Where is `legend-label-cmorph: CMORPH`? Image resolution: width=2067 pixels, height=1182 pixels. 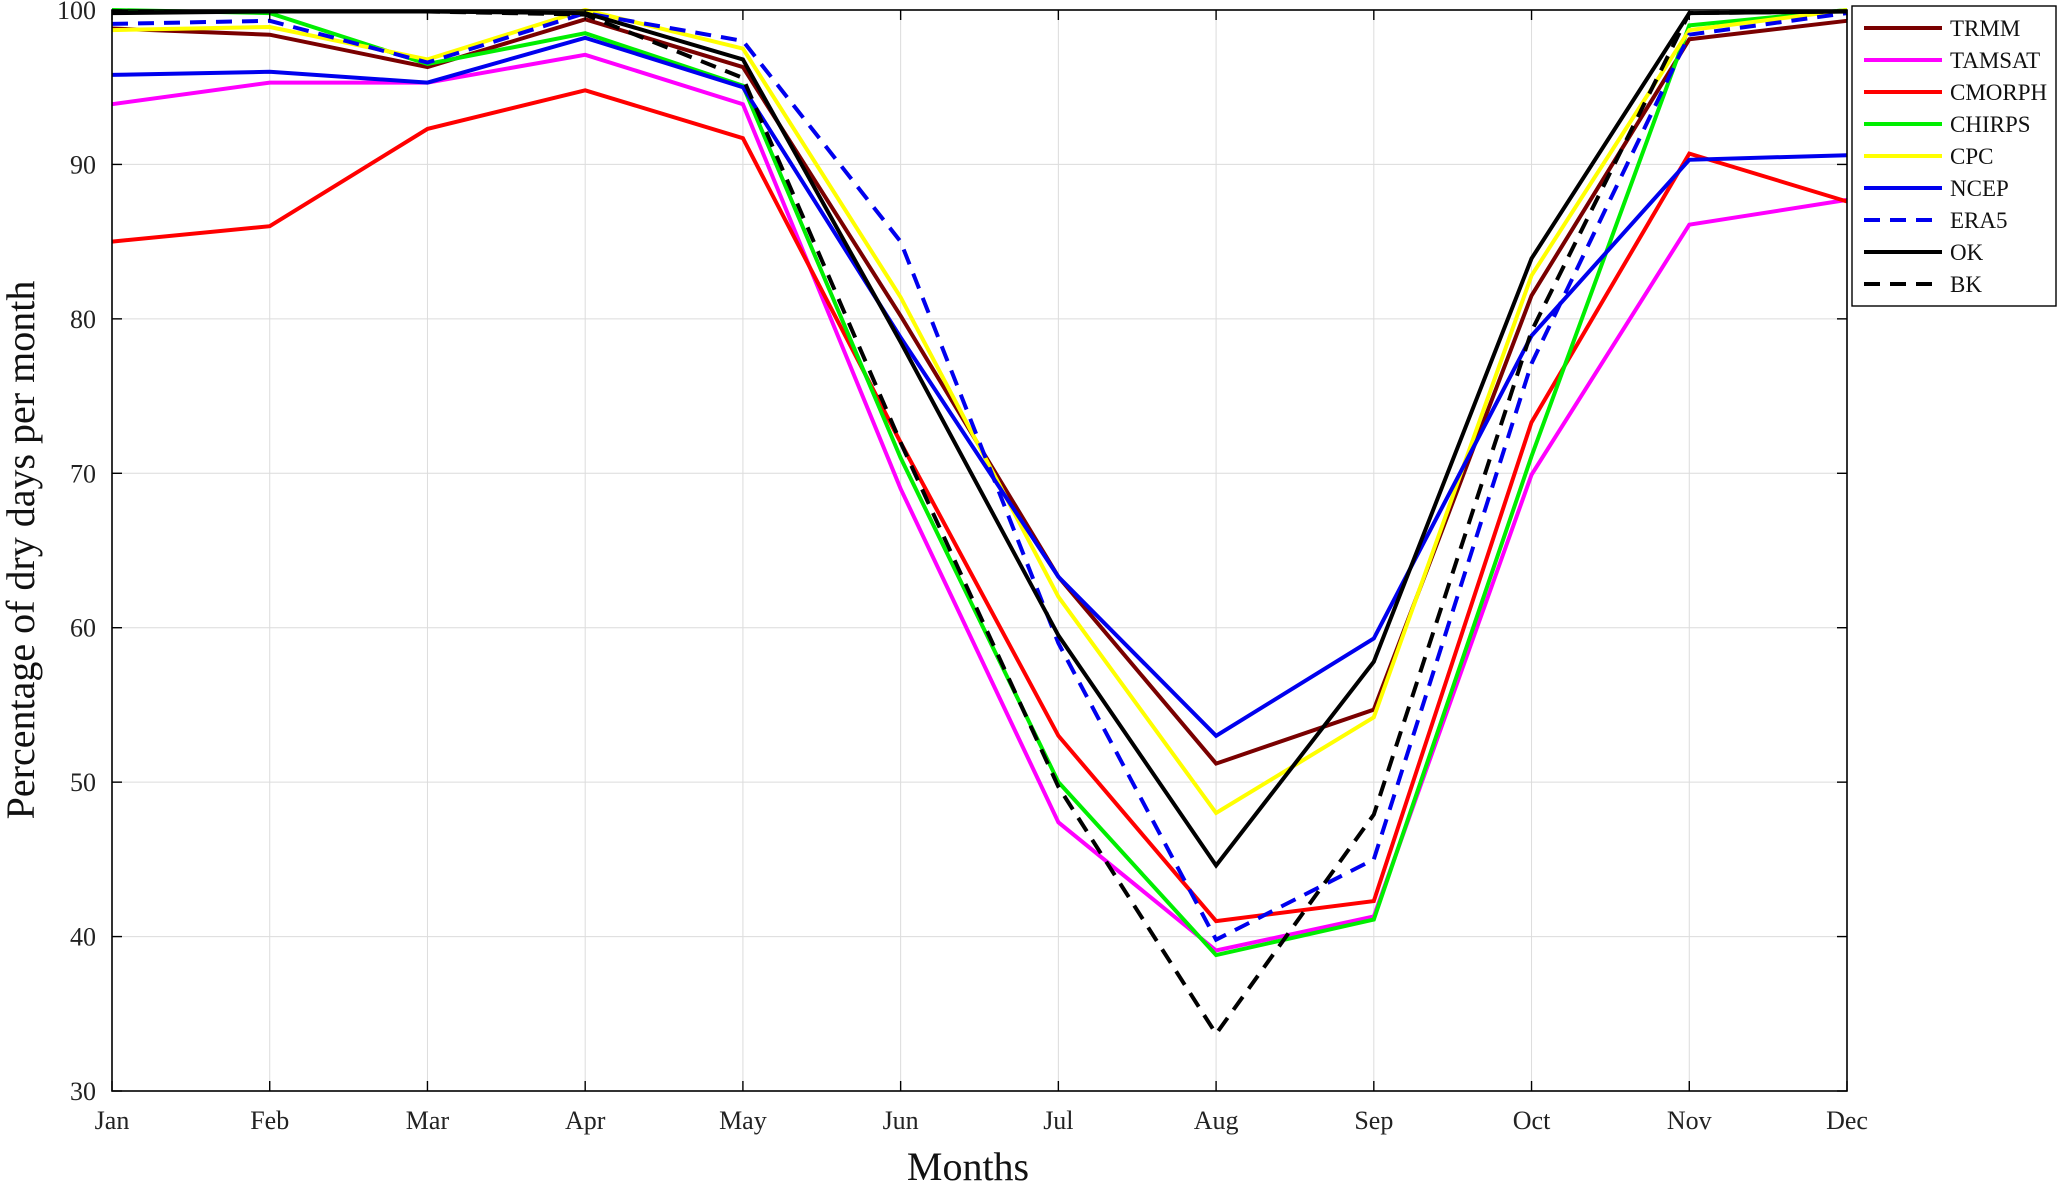 legend-label-cmorph: CMORPH is located at coordinates (1998, 92).